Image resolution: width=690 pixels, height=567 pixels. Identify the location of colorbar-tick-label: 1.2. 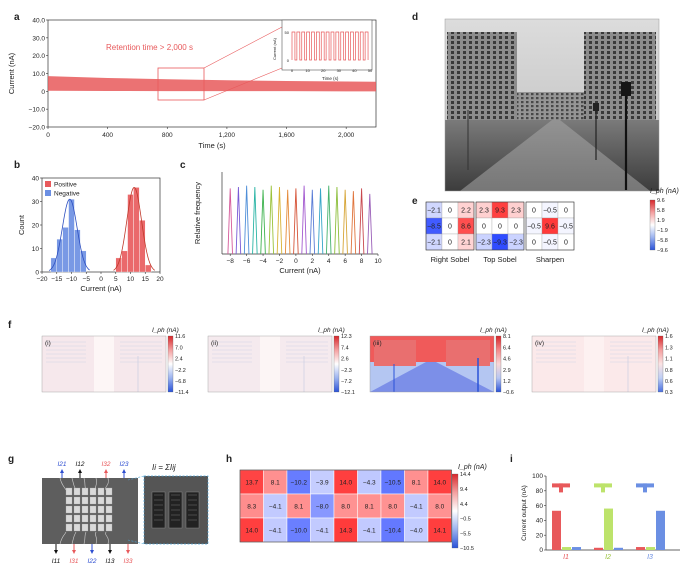
(507, 382).